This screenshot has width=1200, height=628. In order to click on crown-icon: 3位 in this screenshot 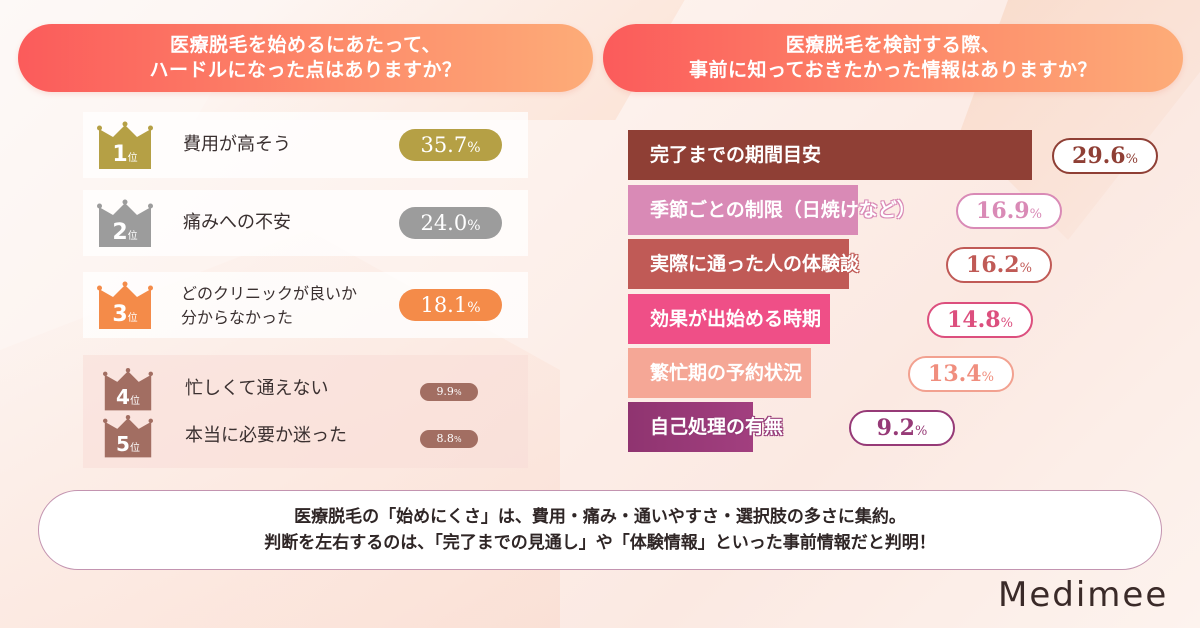, I will do `click(125, 305)`.